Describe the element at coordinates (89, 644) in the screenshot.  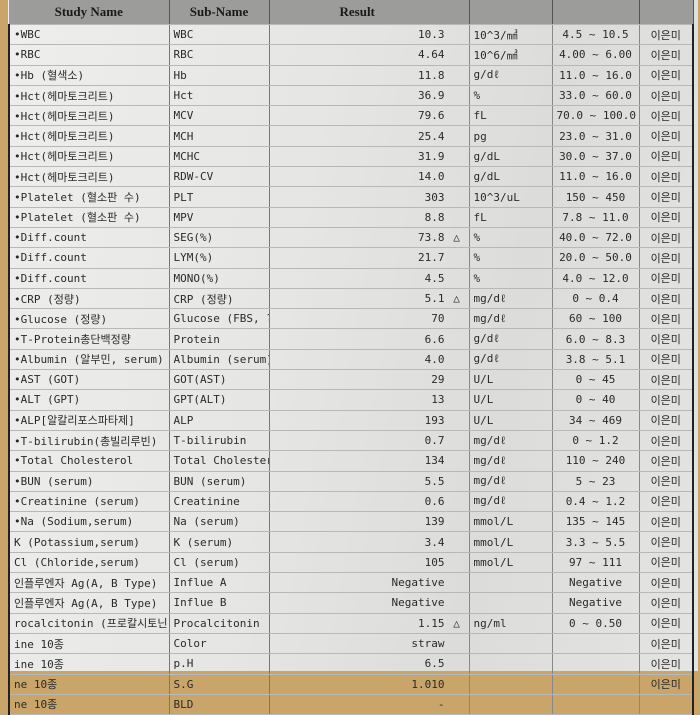
I see `study-name-cell: ine 10종` at that location.